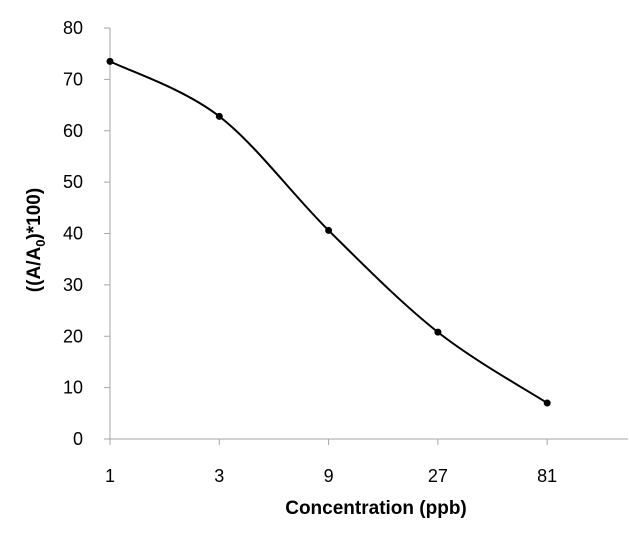 Image resolution: width=629 pixels, height=542 pixels. Describe the element at coordinates (329, 476) in the screenshot. I see `x-tick-label: 9` at that location.